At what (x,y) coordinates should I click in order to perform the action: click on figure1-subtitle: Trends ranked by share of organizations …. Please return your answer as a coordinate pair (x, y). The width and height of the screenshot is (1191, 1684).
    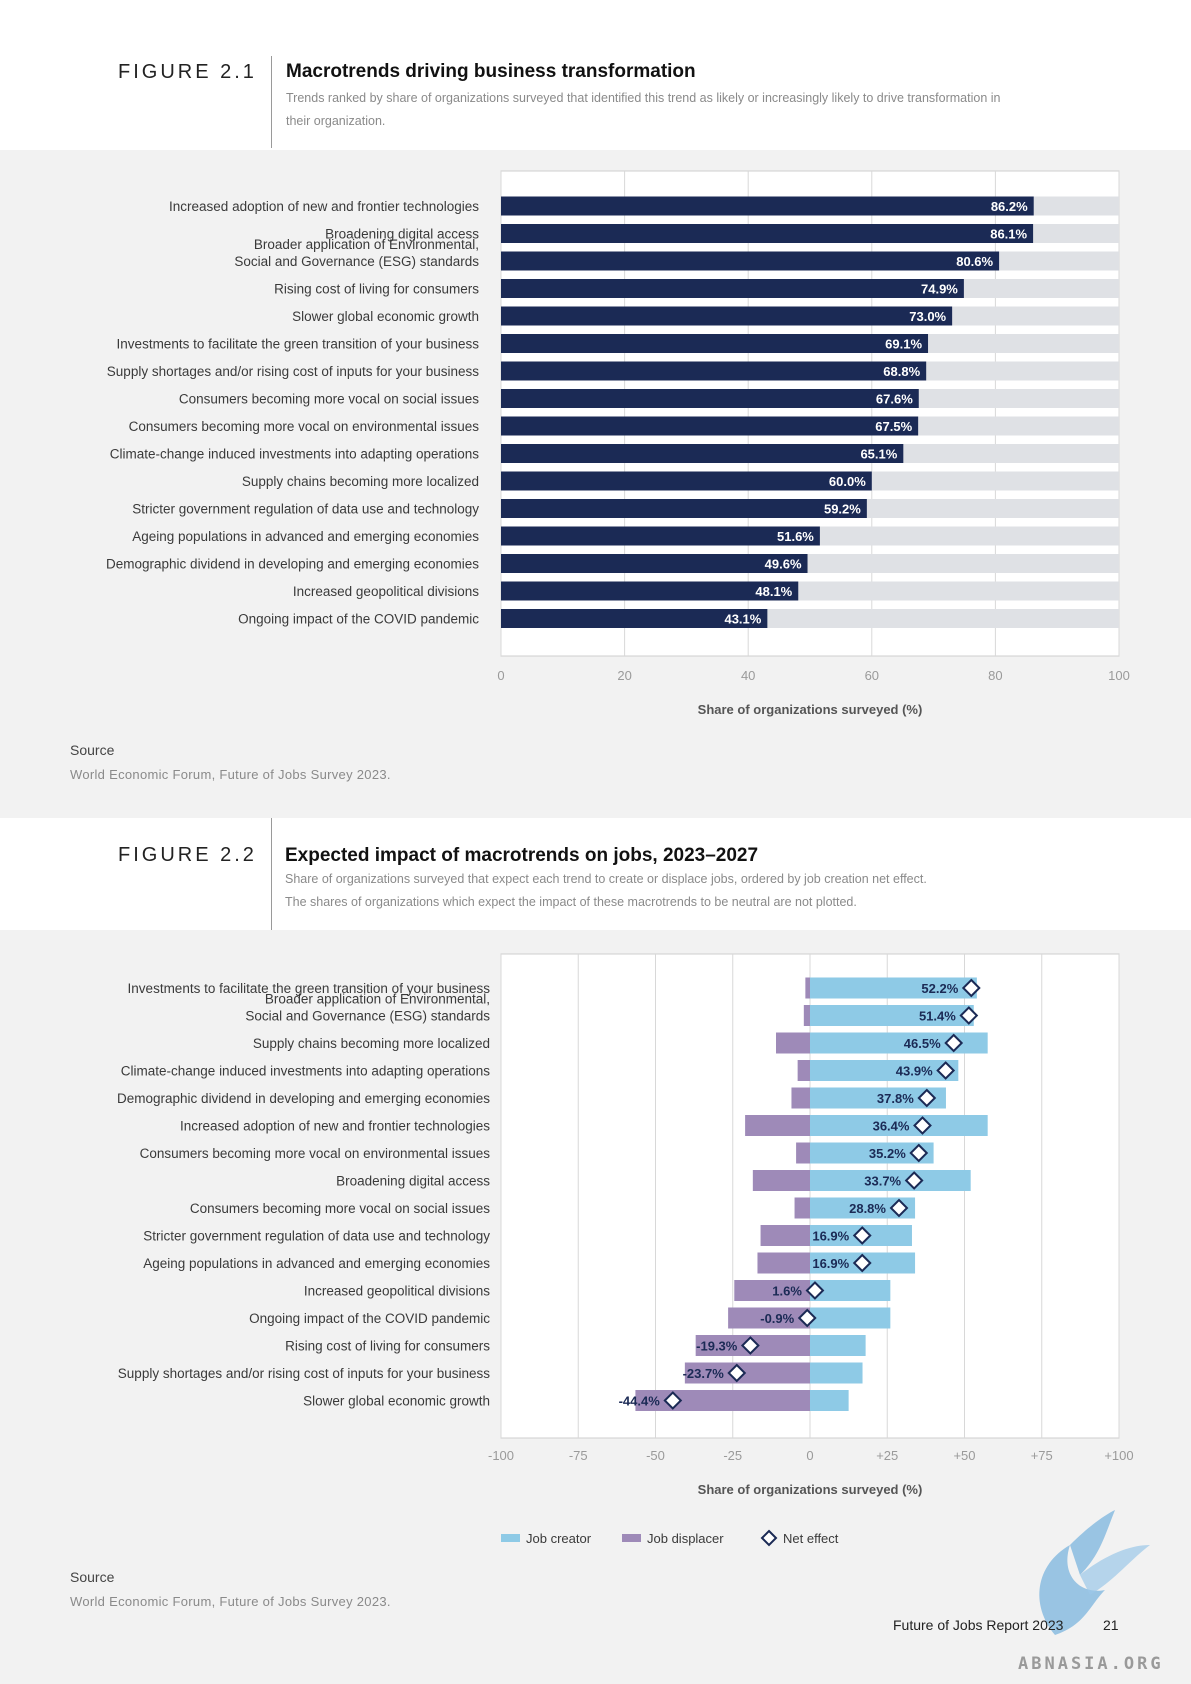
    Looking at the image, I should click on (686, 110).